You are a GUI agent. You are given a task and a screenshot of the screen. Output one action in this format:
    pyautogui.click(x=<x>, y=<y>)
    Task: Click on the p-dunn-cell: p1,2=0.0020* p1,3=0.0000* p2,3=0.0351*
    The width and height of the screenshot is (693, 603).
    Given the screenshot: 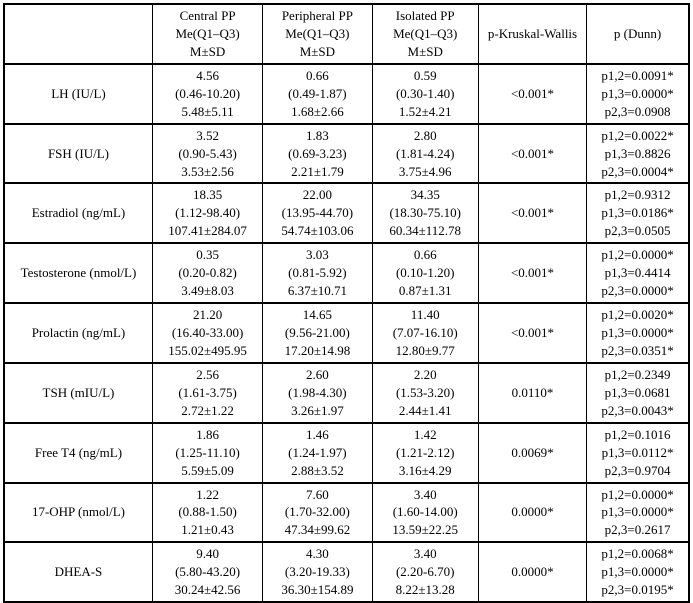 What is the action you would take?
    pyautogui.click(x=638, y=333)
    